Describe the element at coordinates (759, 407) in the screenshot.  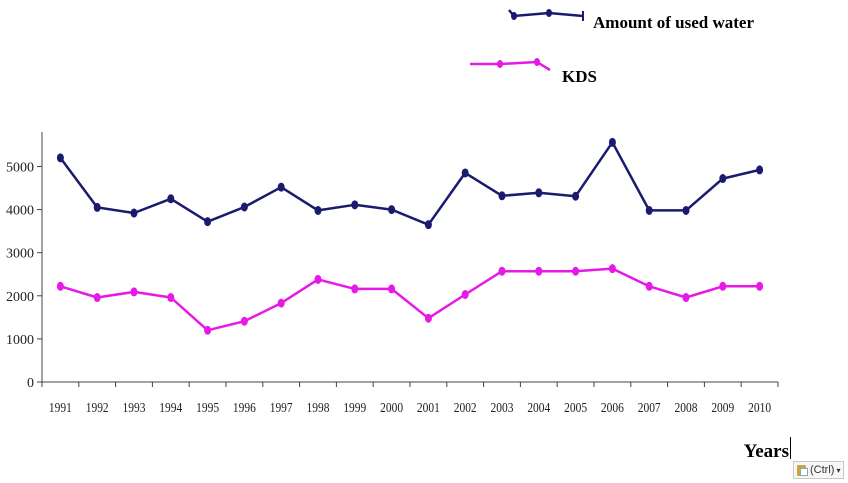
I see `x-tick-label: 2010` at that location.